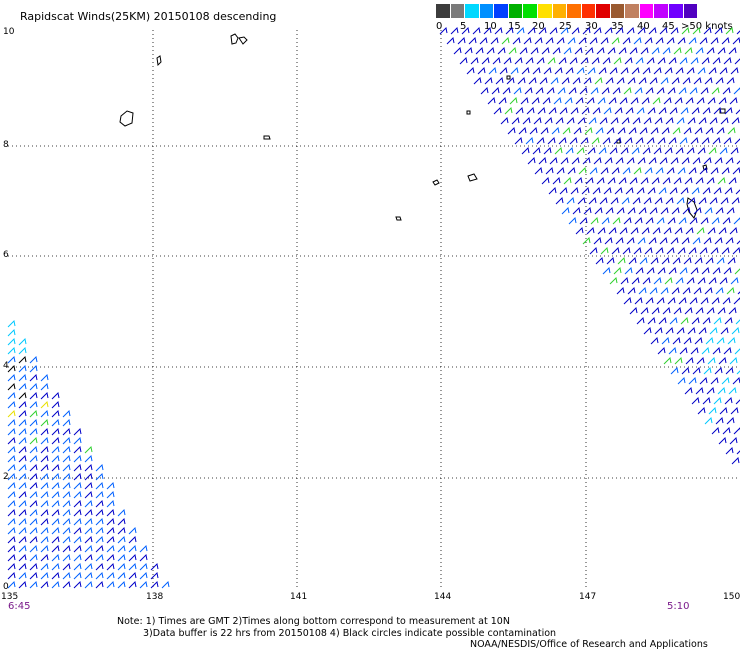 This screenshot has height=650, width=740. I want to click on longitude-label: 150, so click(731, 597).